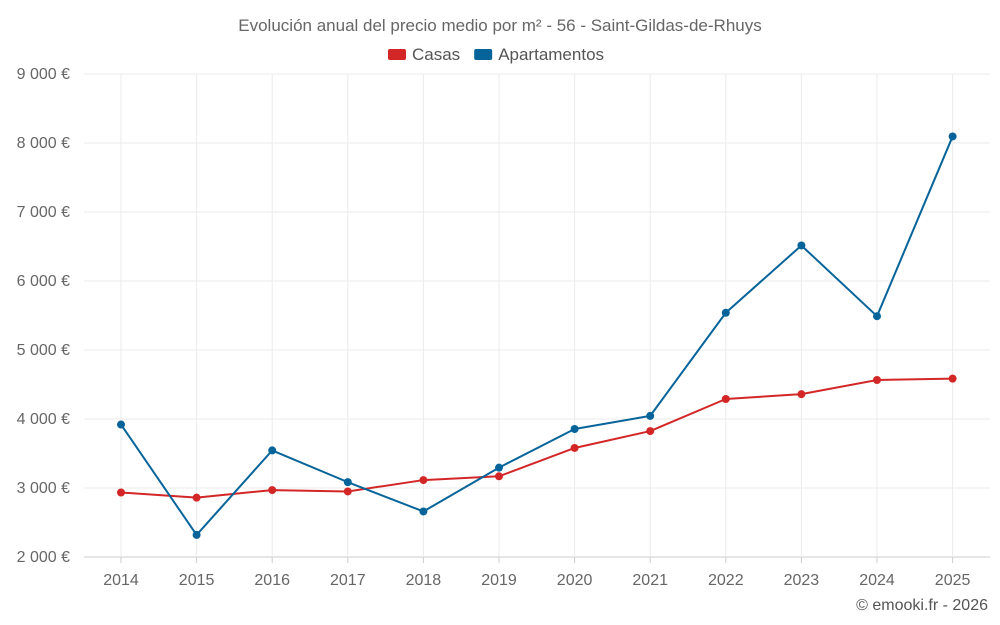 The width and height of the screenshot is (1000, 625). What do you see at coordinates (802, 580) in the screenshot?
I see `x-tick-label: 2023` at bounding box center [802, 580].